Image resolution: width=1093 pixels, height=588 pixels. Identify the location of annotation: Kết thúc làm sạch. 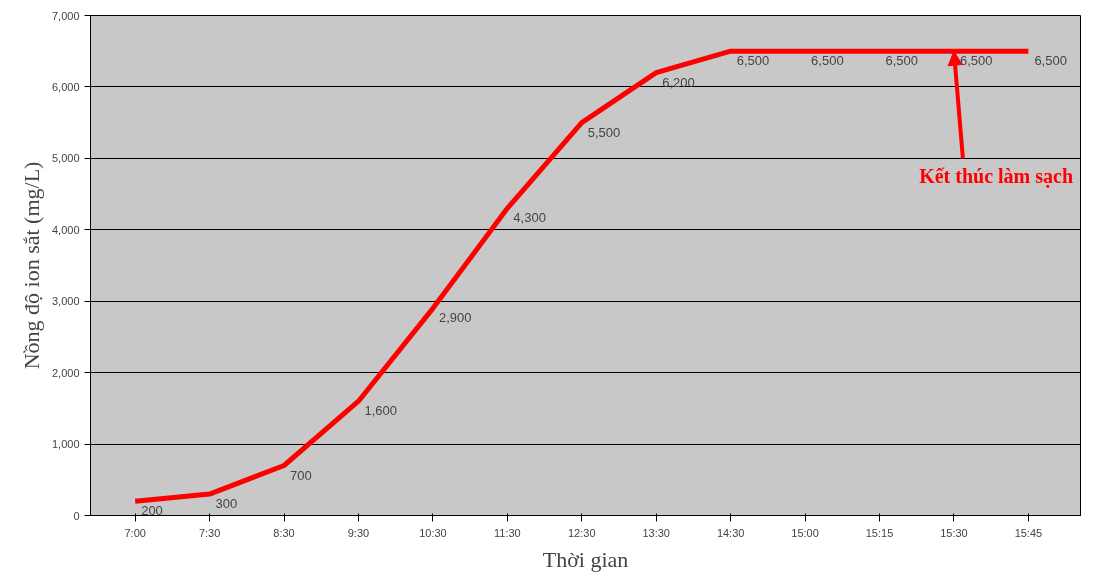
(996, 176).